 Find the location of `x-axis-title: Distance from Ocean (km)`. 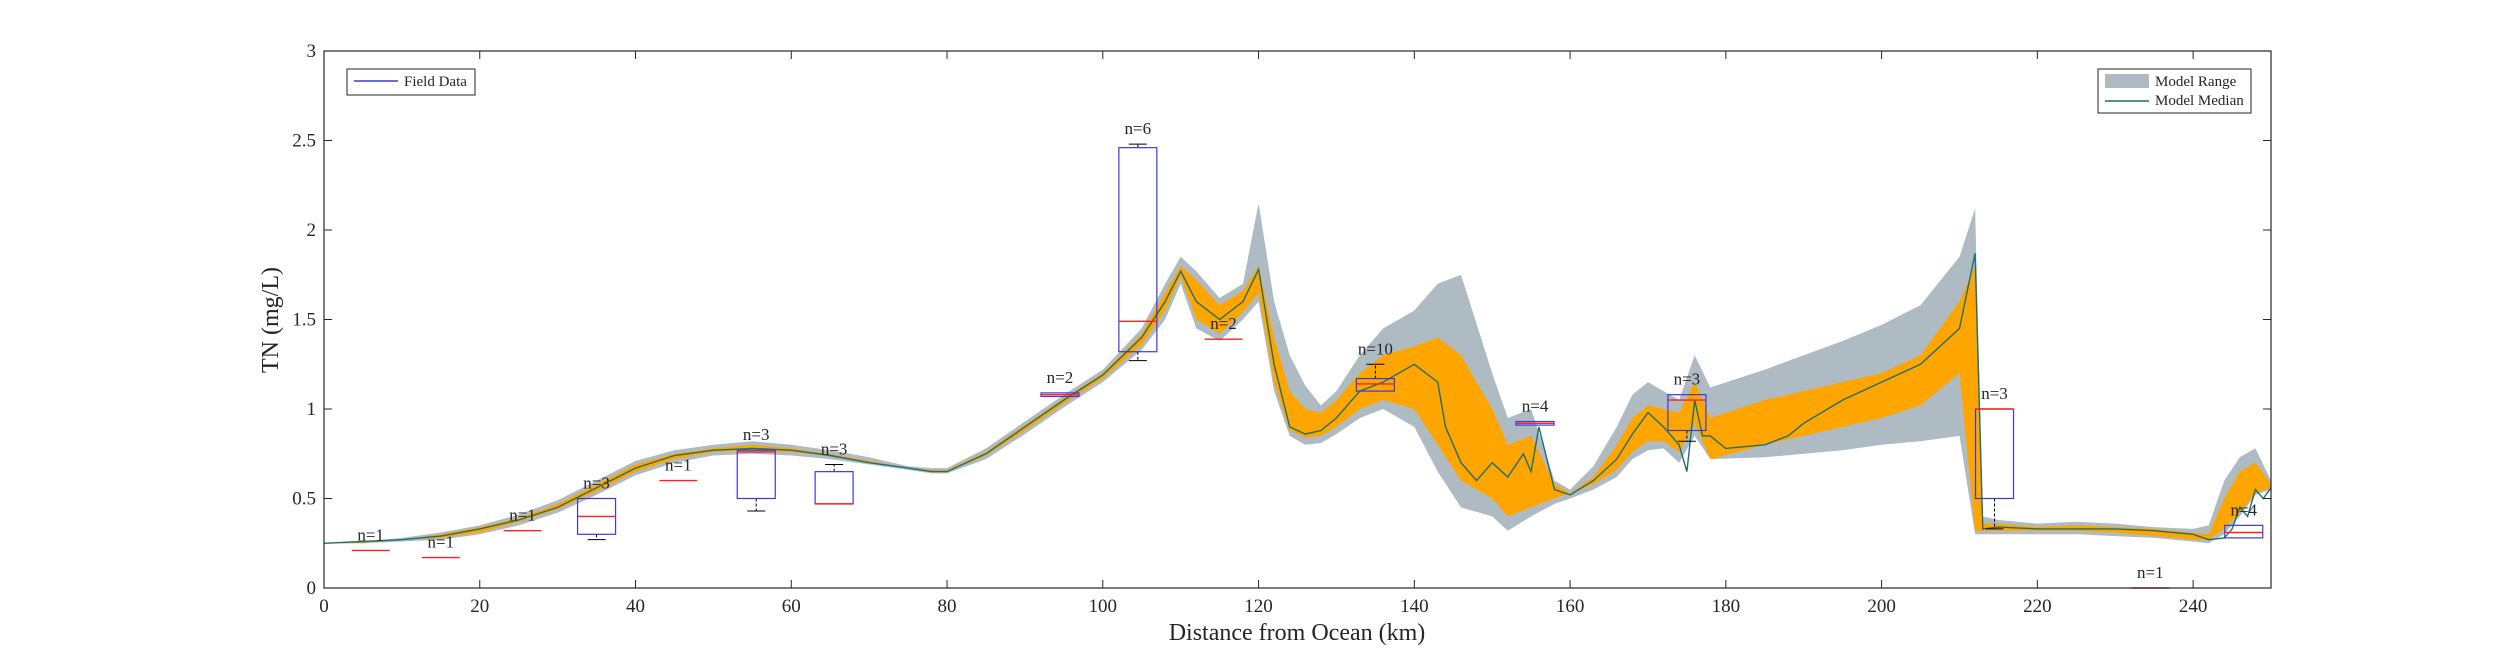

x-axis-title: Distance from Ocean (km) is located at coordinates (1297, 633).